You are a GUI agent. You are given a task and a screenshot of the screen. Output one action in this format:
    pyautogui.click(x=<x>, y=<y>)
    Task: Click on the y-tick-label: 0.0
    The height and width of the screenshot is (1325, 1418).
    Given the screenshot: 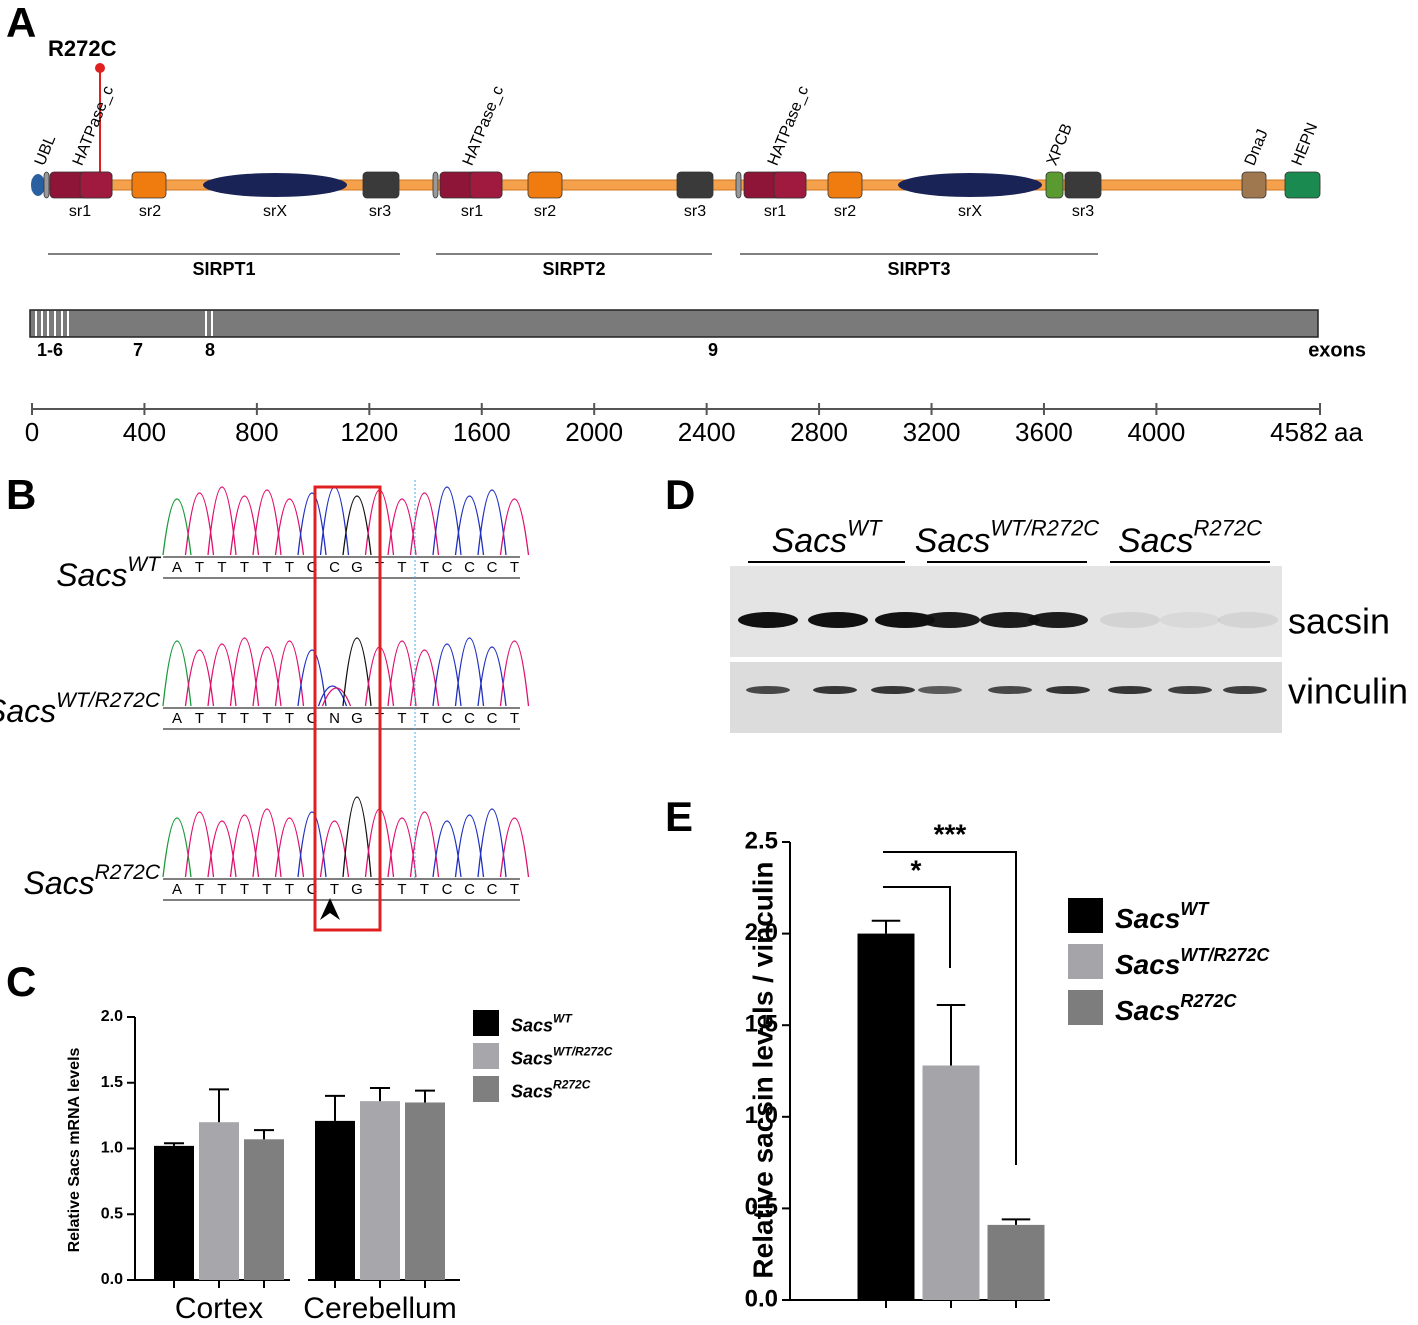 What is the action you would take?
    pyautogui.click(x=112, y=1279)
    